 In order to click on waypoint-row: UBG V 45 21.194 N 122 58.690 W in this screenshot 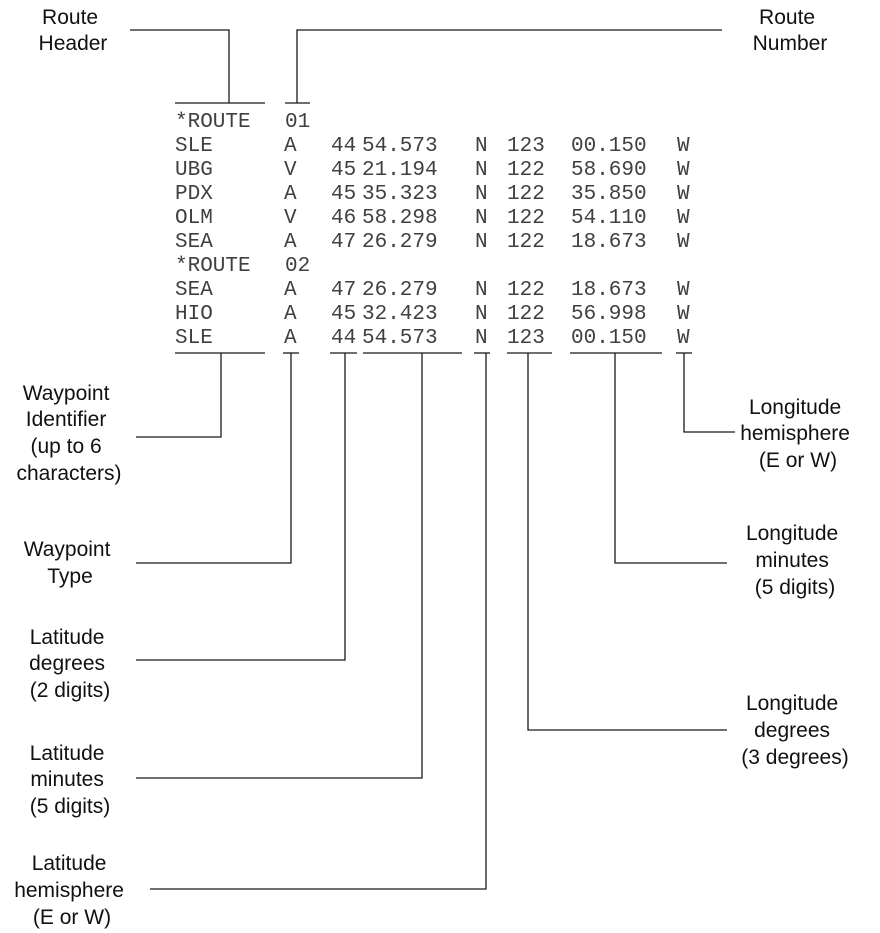, I will do `click(432, 170)`.